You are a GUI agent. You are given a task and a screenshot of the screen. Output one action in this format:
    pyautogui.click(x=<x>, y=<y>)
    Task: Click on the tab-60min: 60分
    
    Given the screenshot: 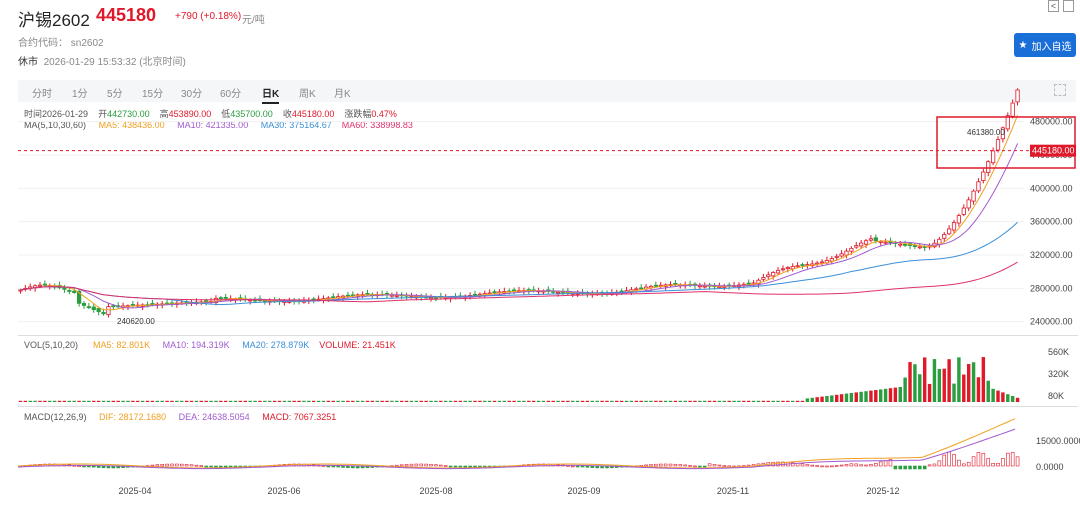 What is the action you would take?
    pyautogui.click(x=231, y=94)
    